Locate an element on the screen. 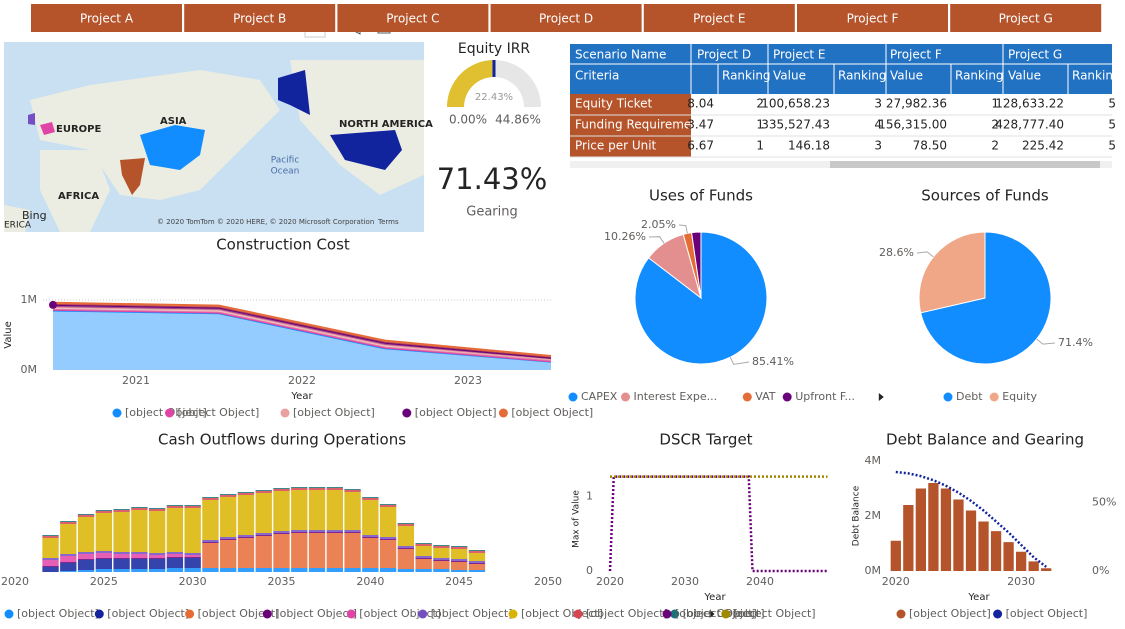  country-alaska is located at coordinates (294, 92).